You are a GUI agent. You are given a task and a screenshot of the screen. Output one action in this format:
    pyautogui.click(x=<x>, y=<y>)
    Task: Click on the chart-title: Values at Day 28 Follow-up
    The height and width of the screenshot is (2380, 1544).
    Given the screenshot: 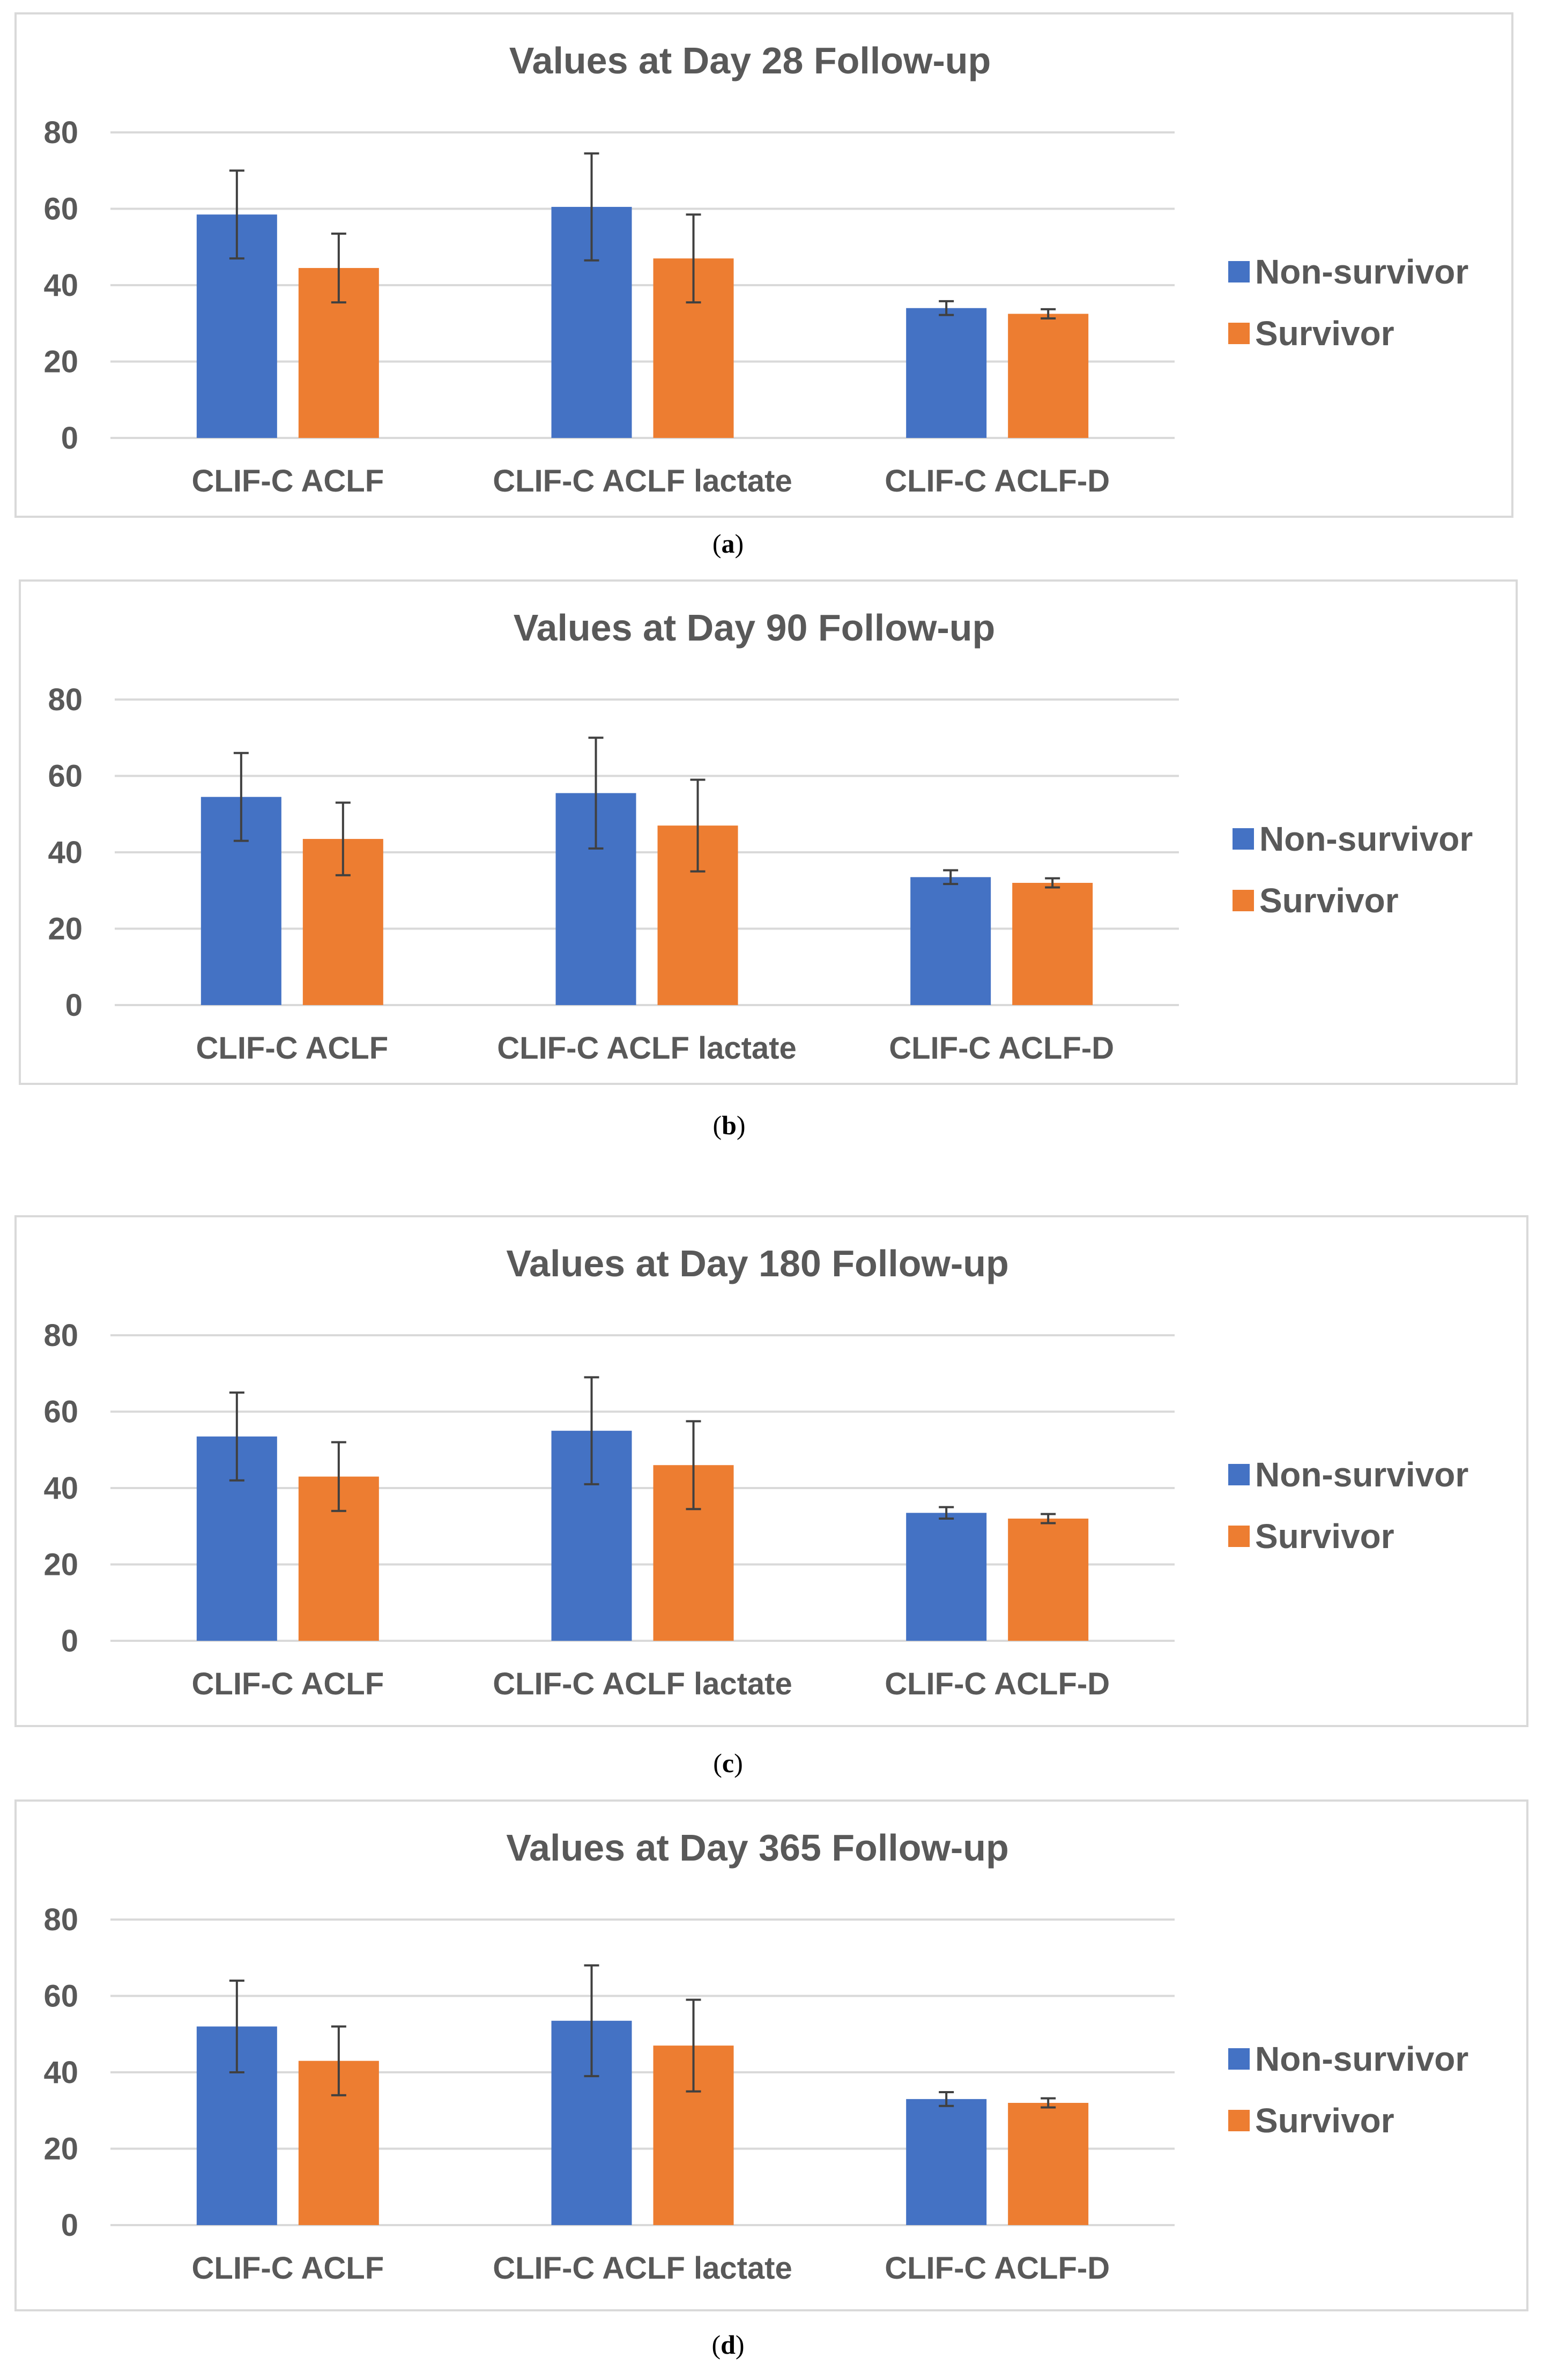 What is the action you would take?
    pyautogui.click(x=750, y=60)
    